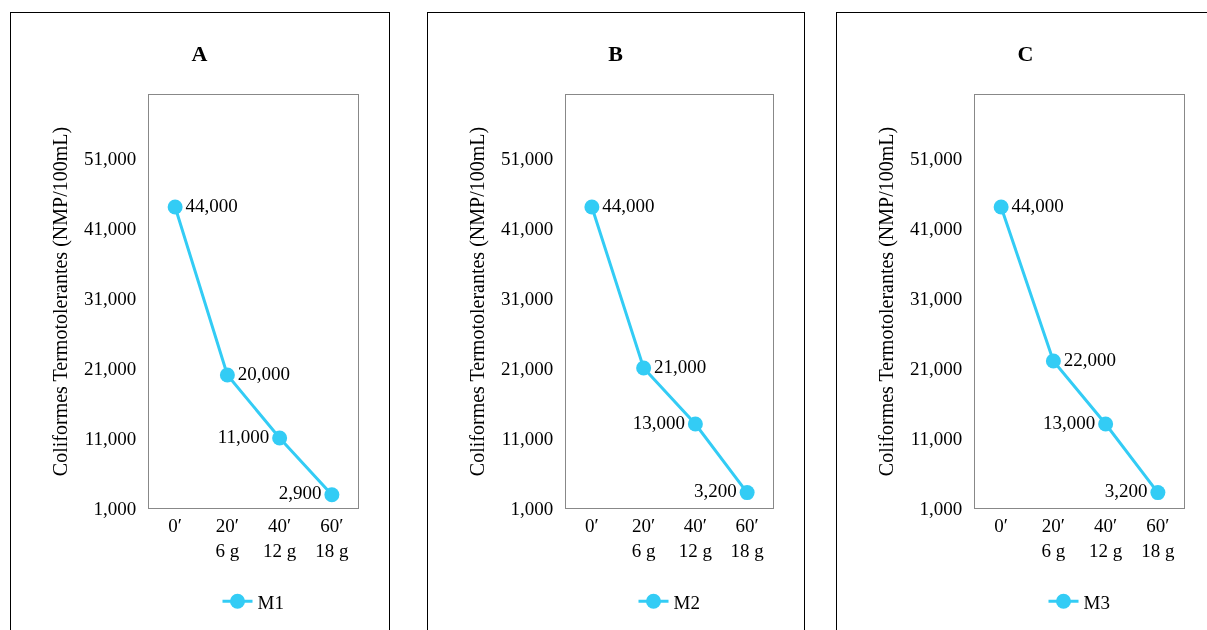 Image resolution: width=1207 pixels, height=630 pixels. Describe the element at coordinates (686, 602) in the screenshot. I see `legend-label: M2` at that location.